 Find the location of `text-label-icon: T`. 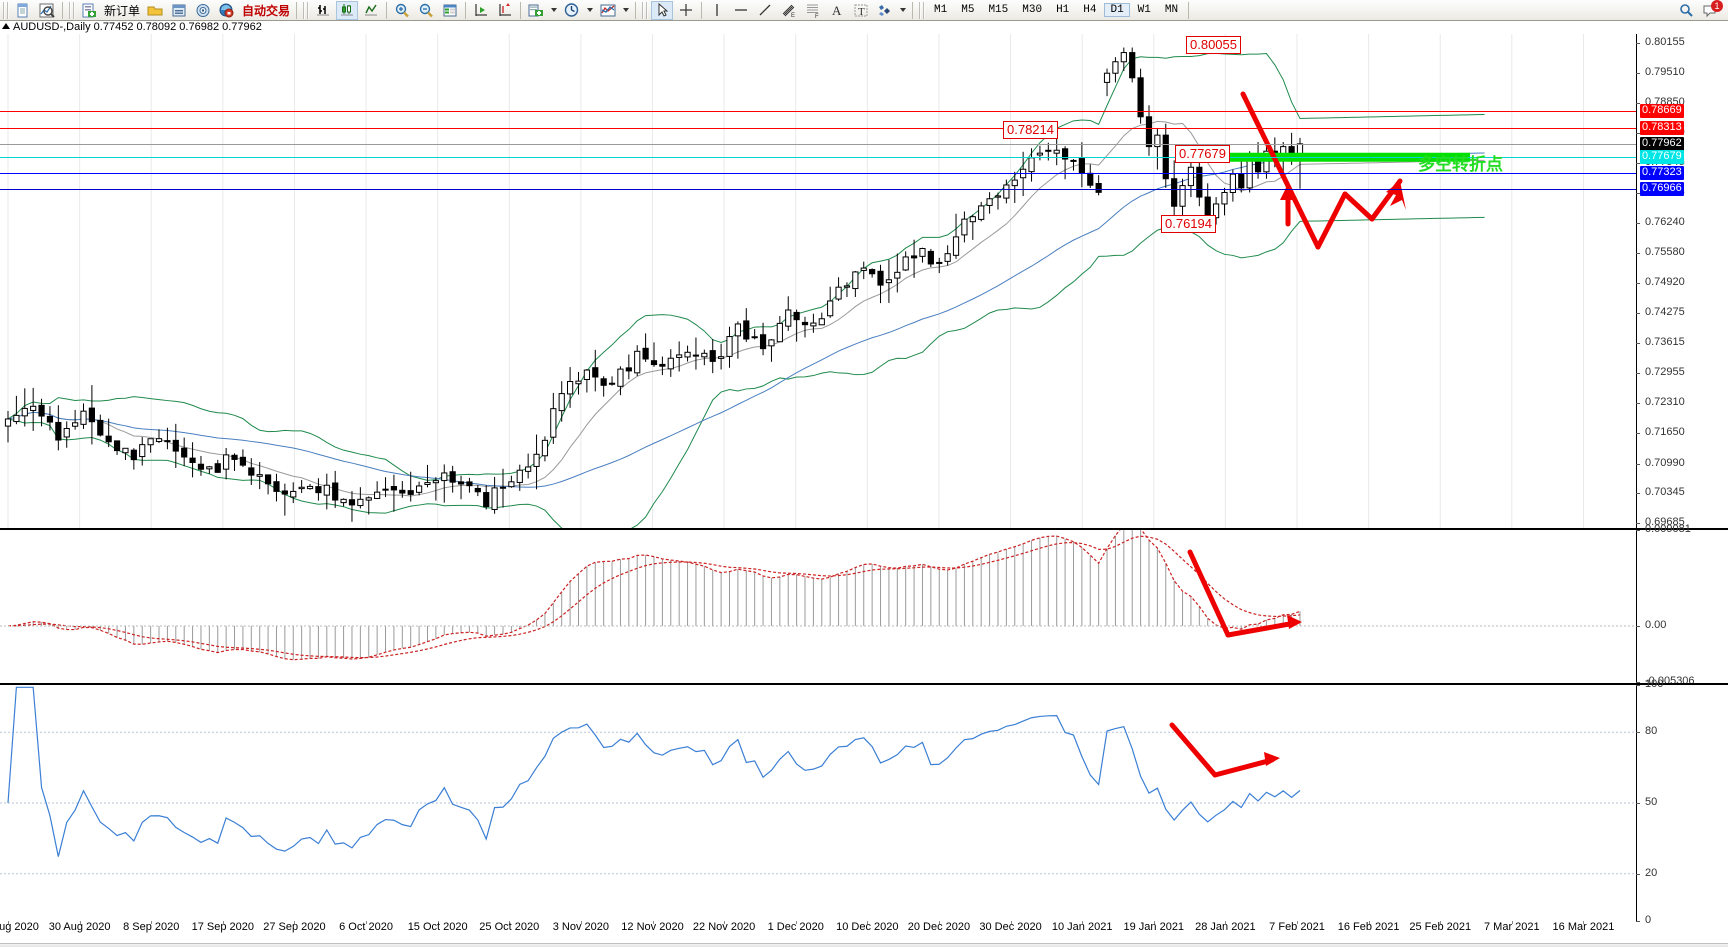

text-label-icon: T is located at coordinates (861, 10).